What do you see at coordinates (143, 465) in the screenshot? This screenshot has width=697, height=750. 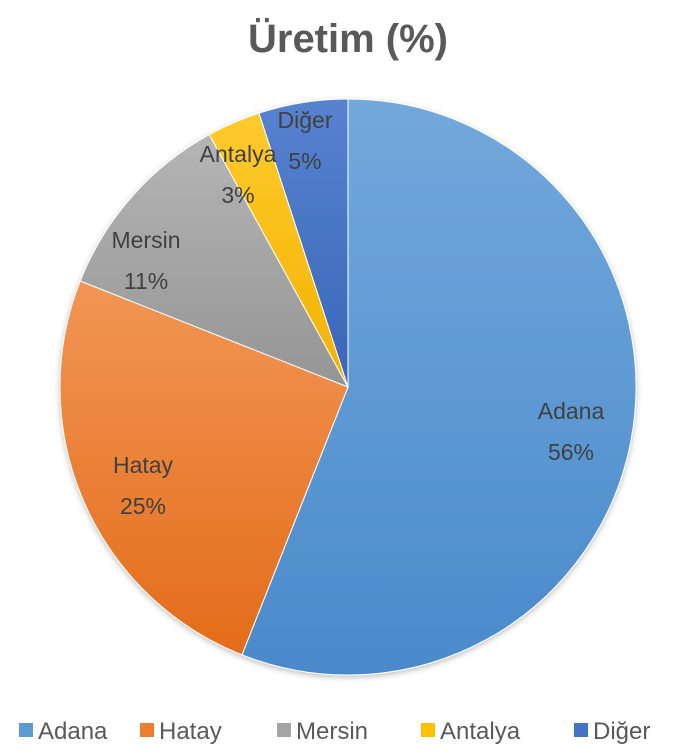 I see `data-label-category: Hatay` at bounding box center [143, 465].